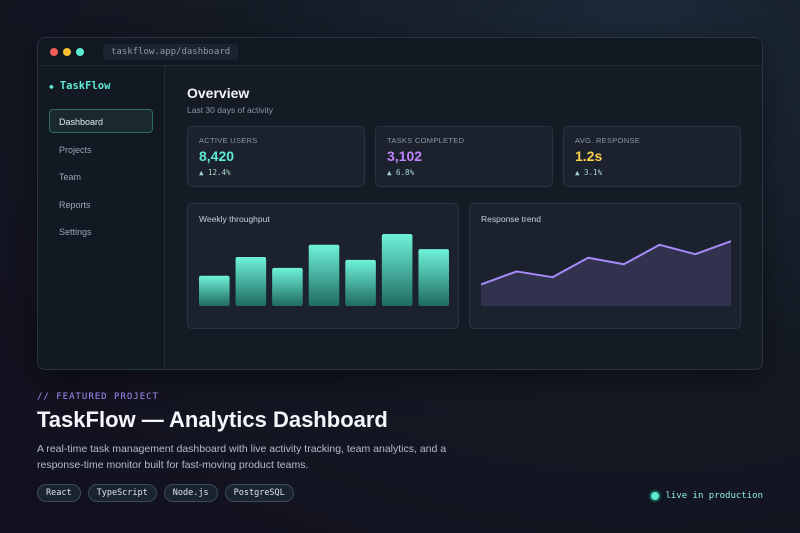 Image resolution: width=800 pixels, height=533 pixels. I want to click on stat-delta: ▲ 6.8%, so click(401, 172).